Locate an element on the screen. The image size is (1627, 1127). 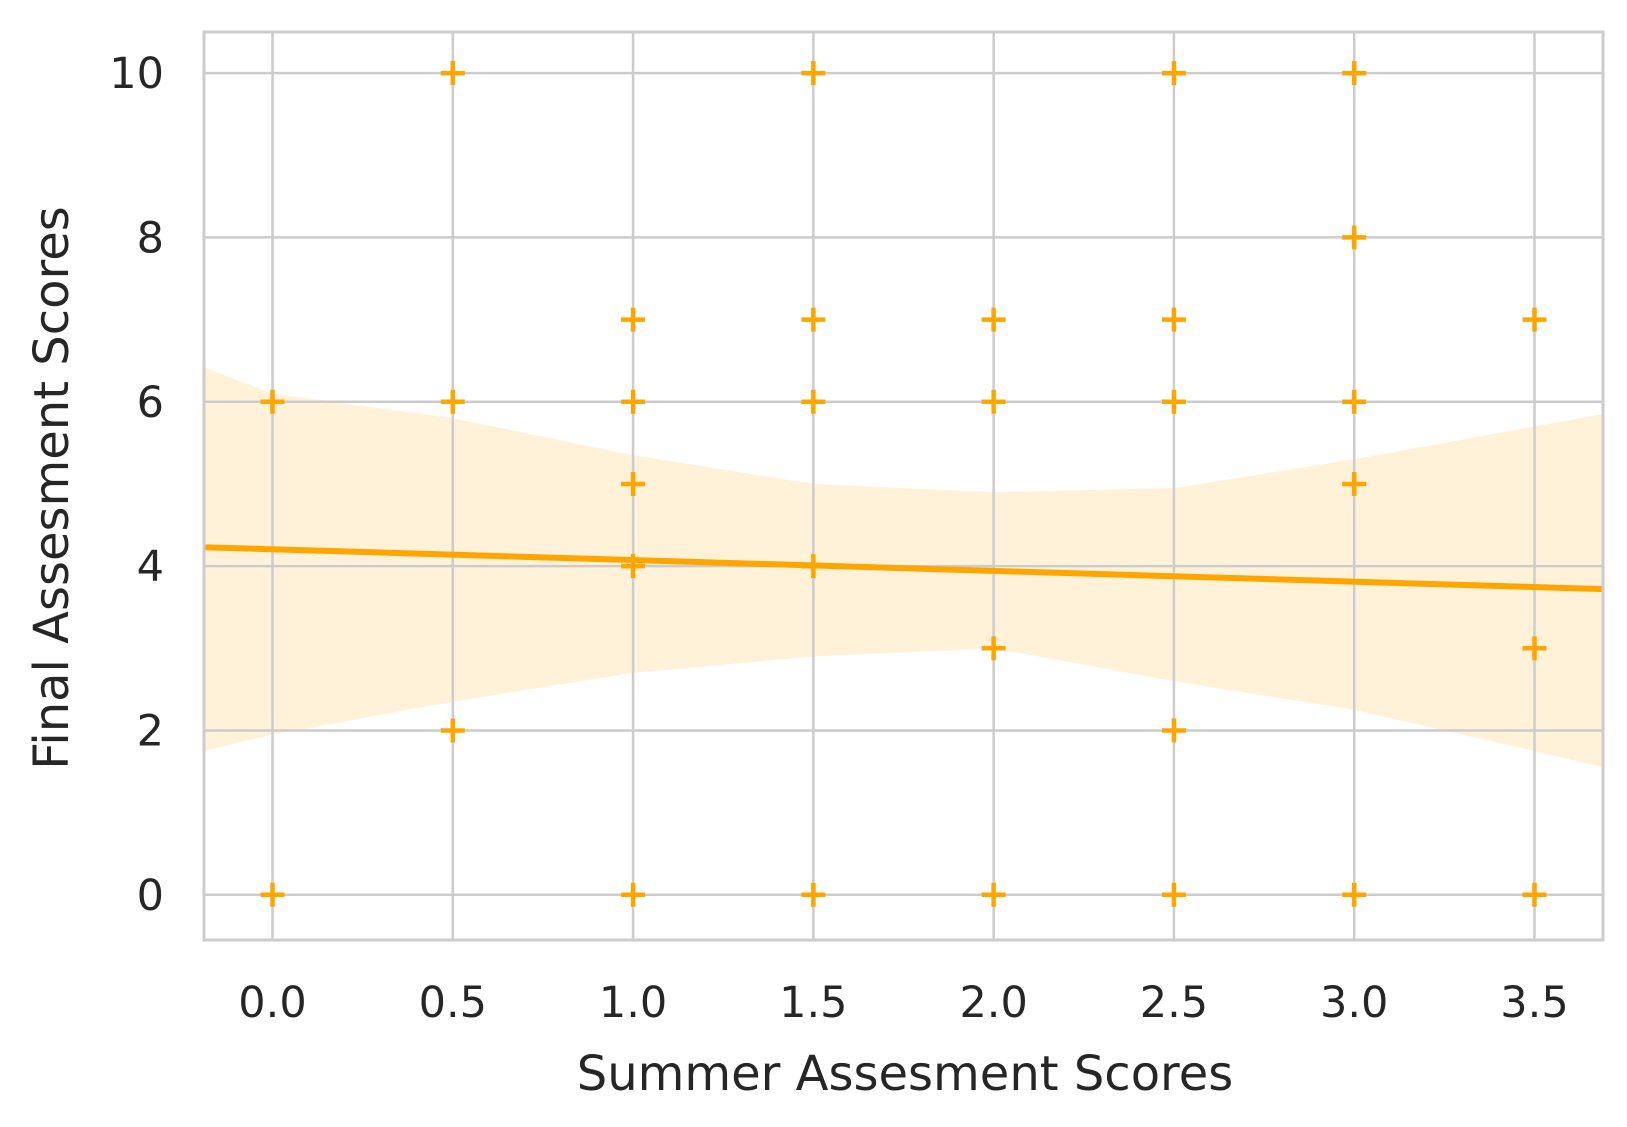
y-tick-label: 8 is located at coordinates (150, 238).